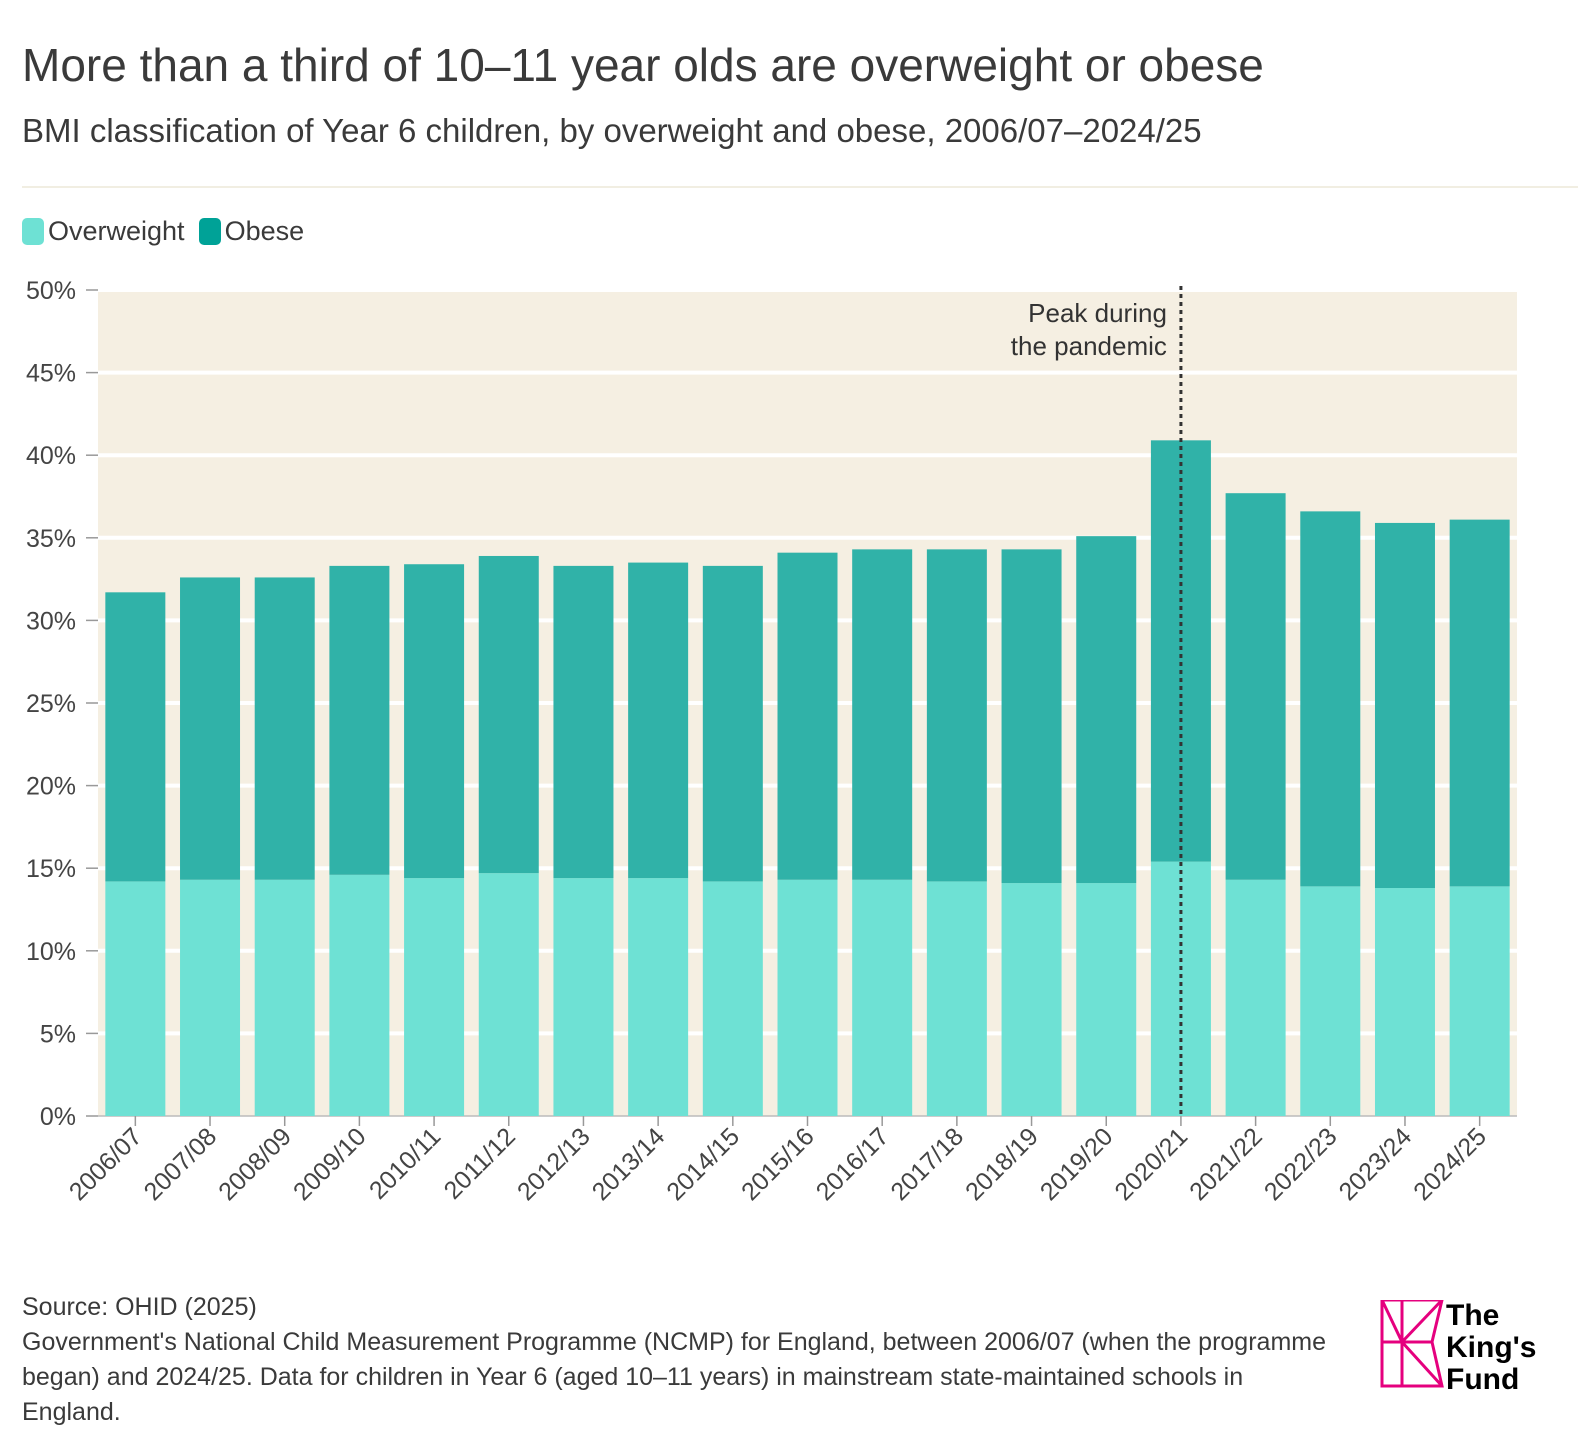 The image size is (1588, 1444). I want to click on x-tick-label: 2019/20, so click(1077, 1164).